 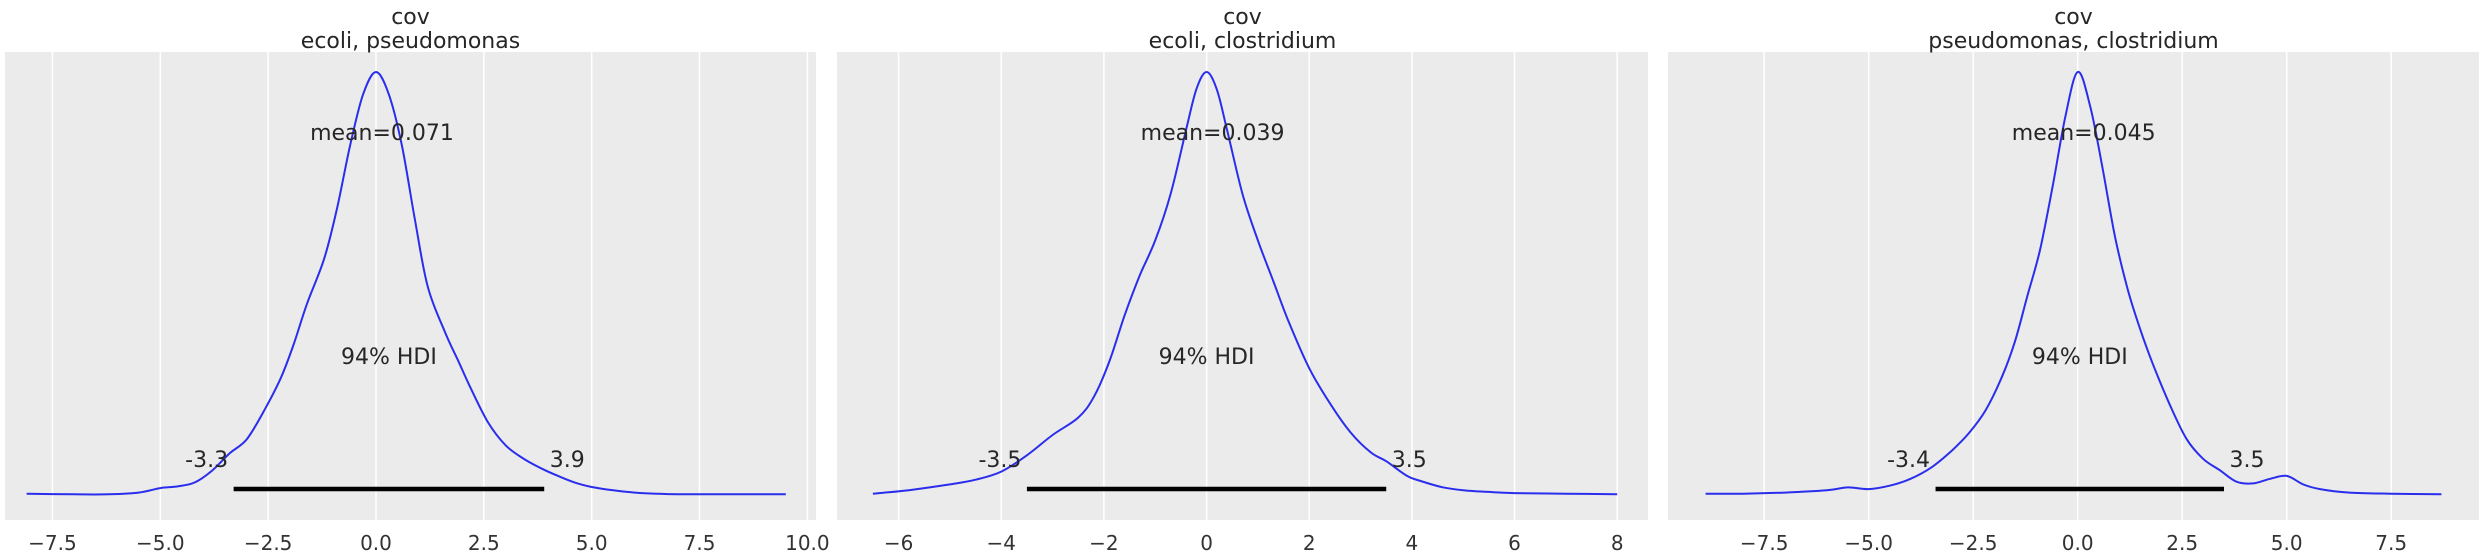 I want to click on hdi-low-label: -3.3, so click(x=206, y=460).